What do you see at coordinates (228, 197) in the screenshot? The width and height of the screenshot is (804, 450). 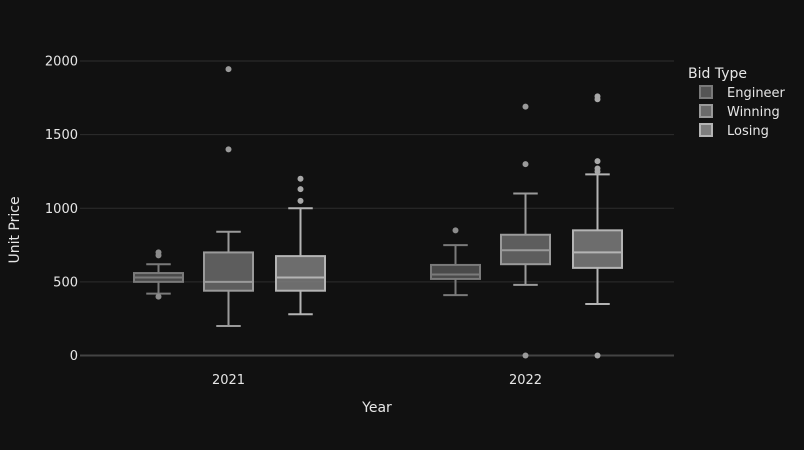 I see `box-winning-2021` at bounding box center [228, 197].